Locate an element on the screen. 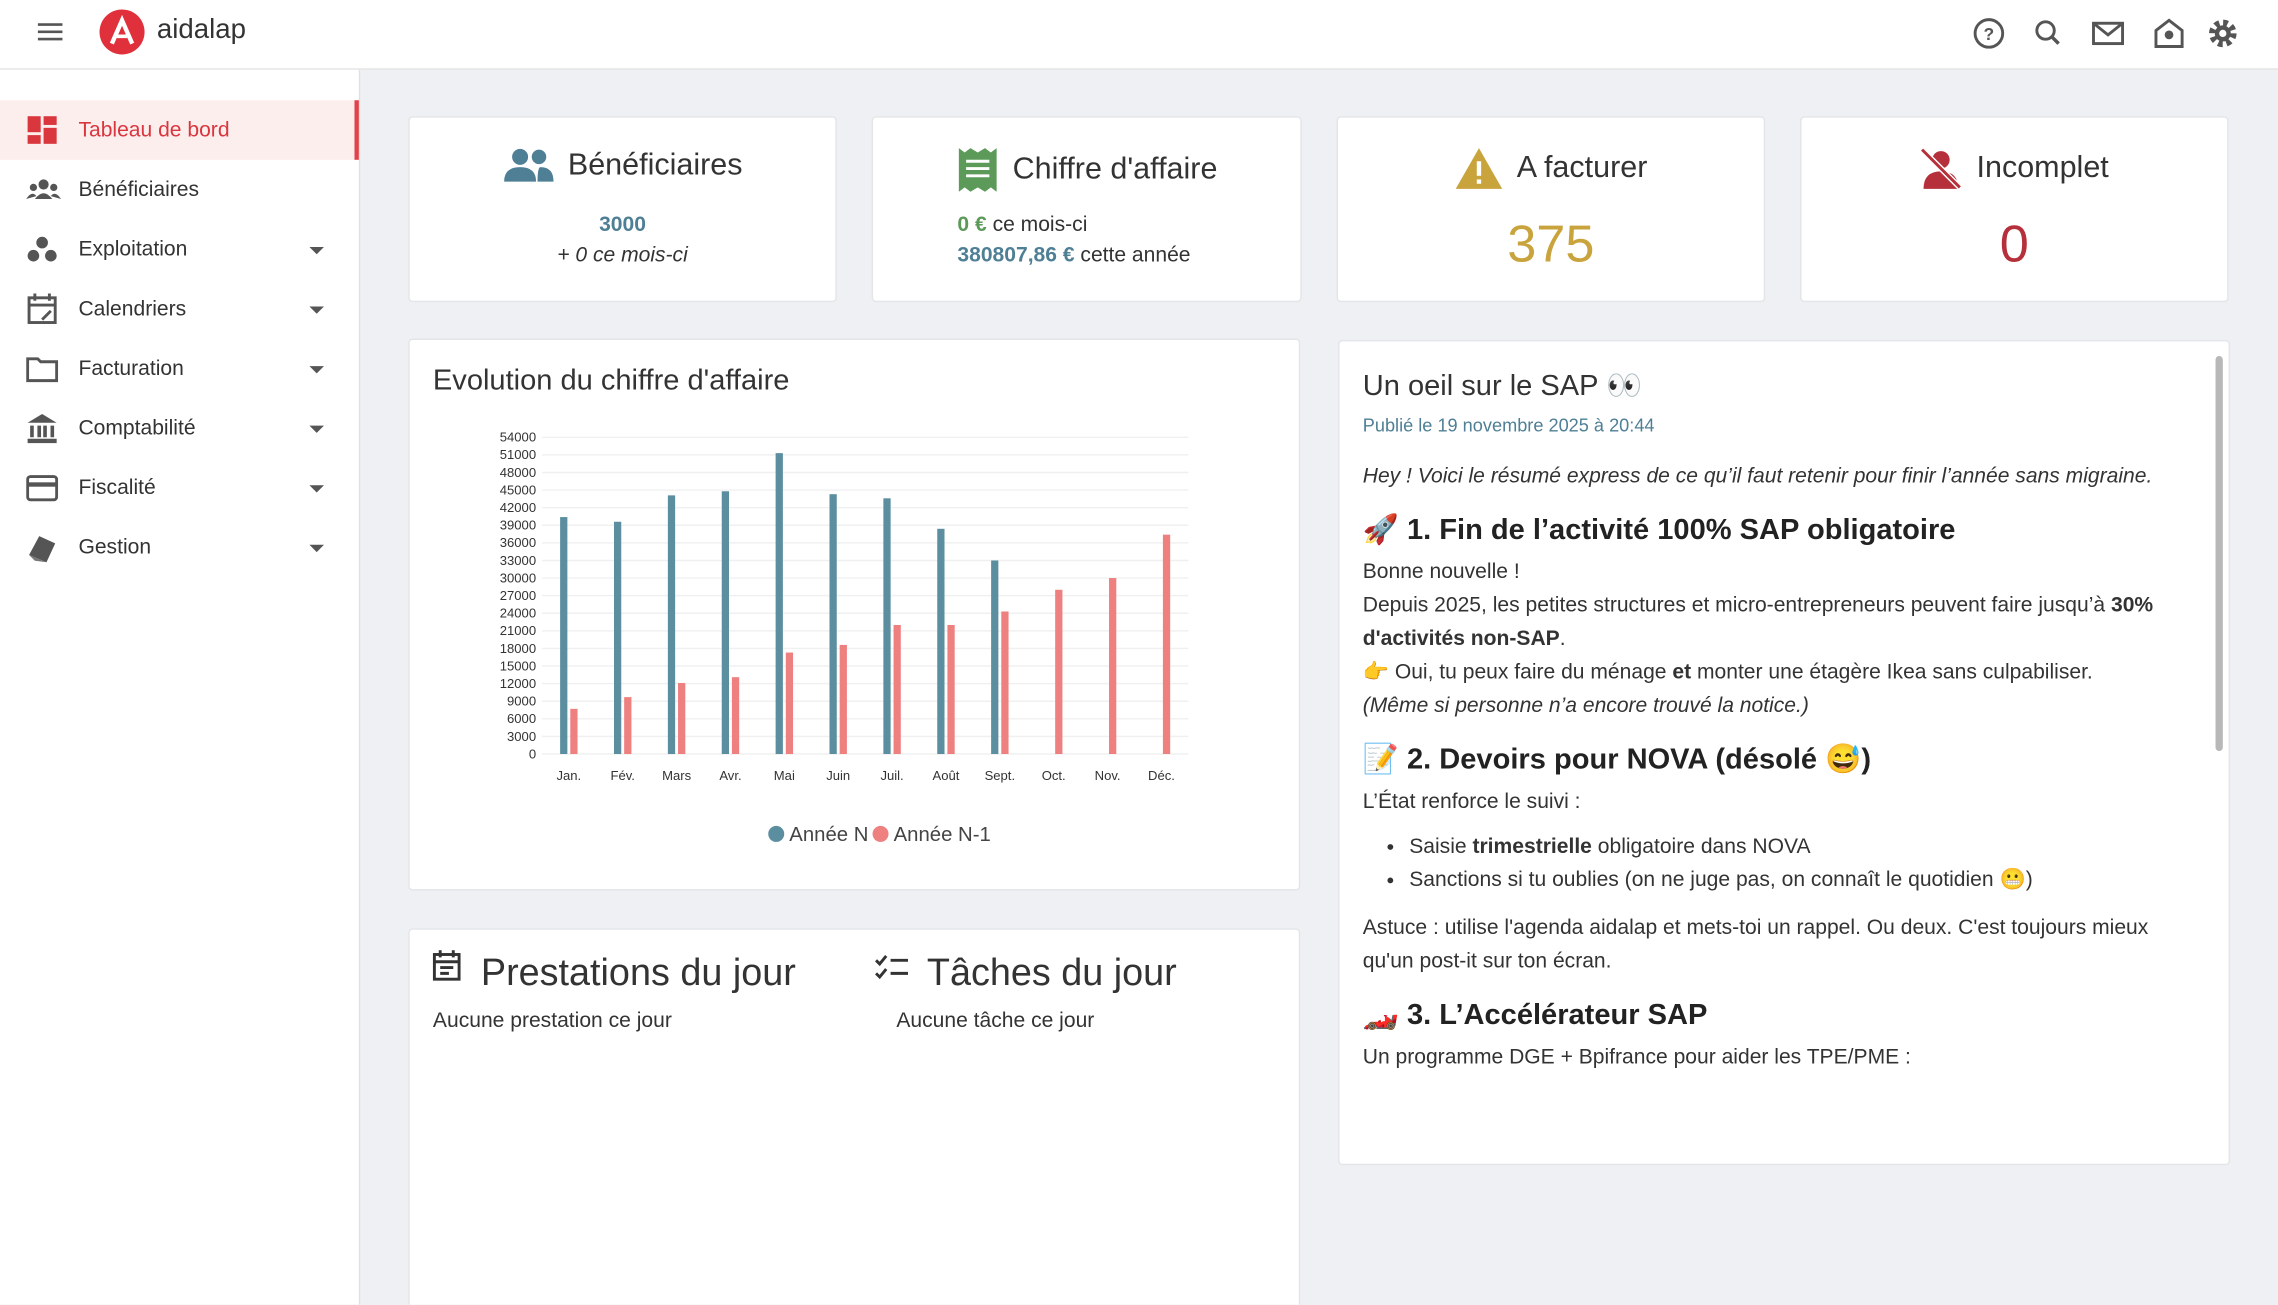 The width and height of the screenshot is (2278, 1305). bold-text: et is located at coordinates (1682, 673).